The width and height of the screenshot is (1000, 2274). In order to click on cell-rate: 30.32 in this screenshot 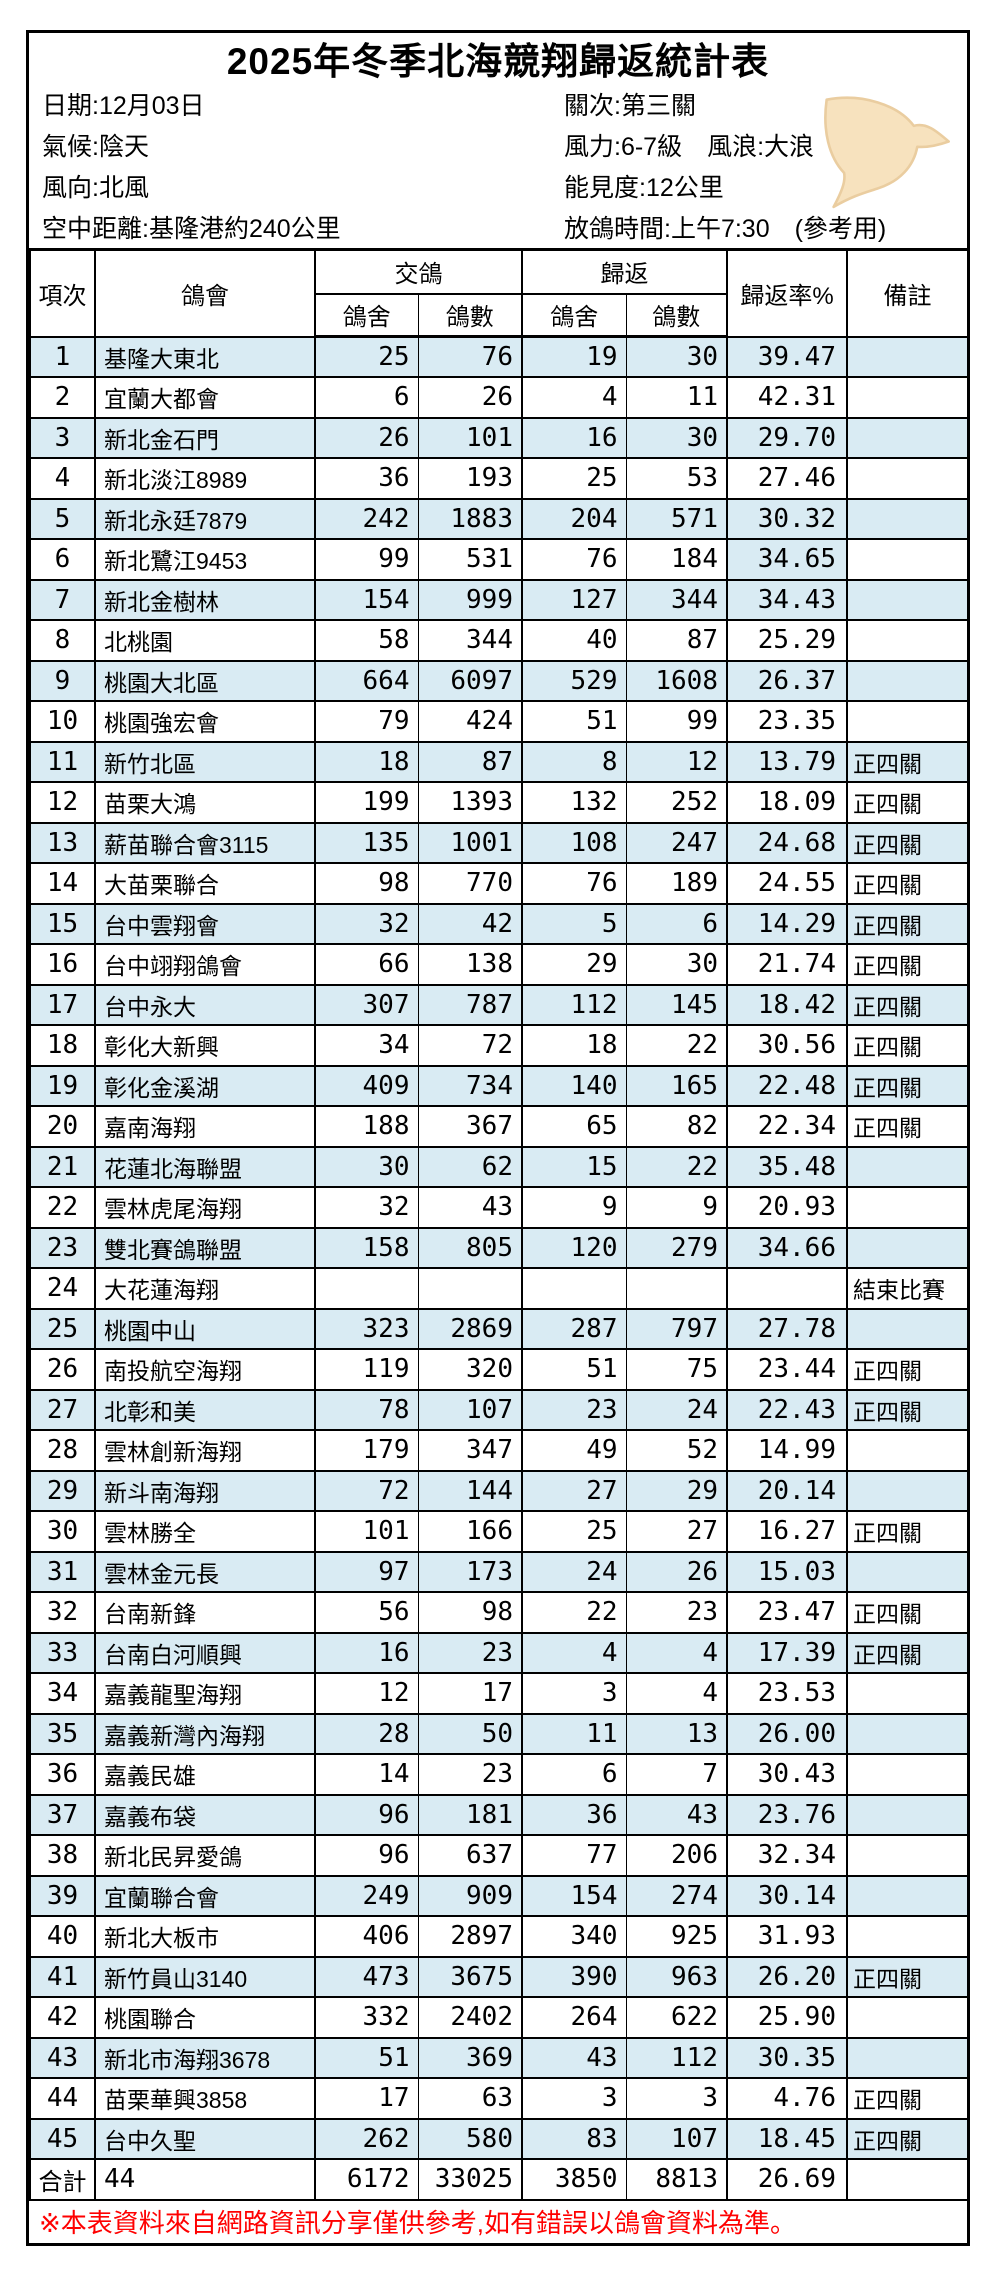, I will do `click(787, 518)`.